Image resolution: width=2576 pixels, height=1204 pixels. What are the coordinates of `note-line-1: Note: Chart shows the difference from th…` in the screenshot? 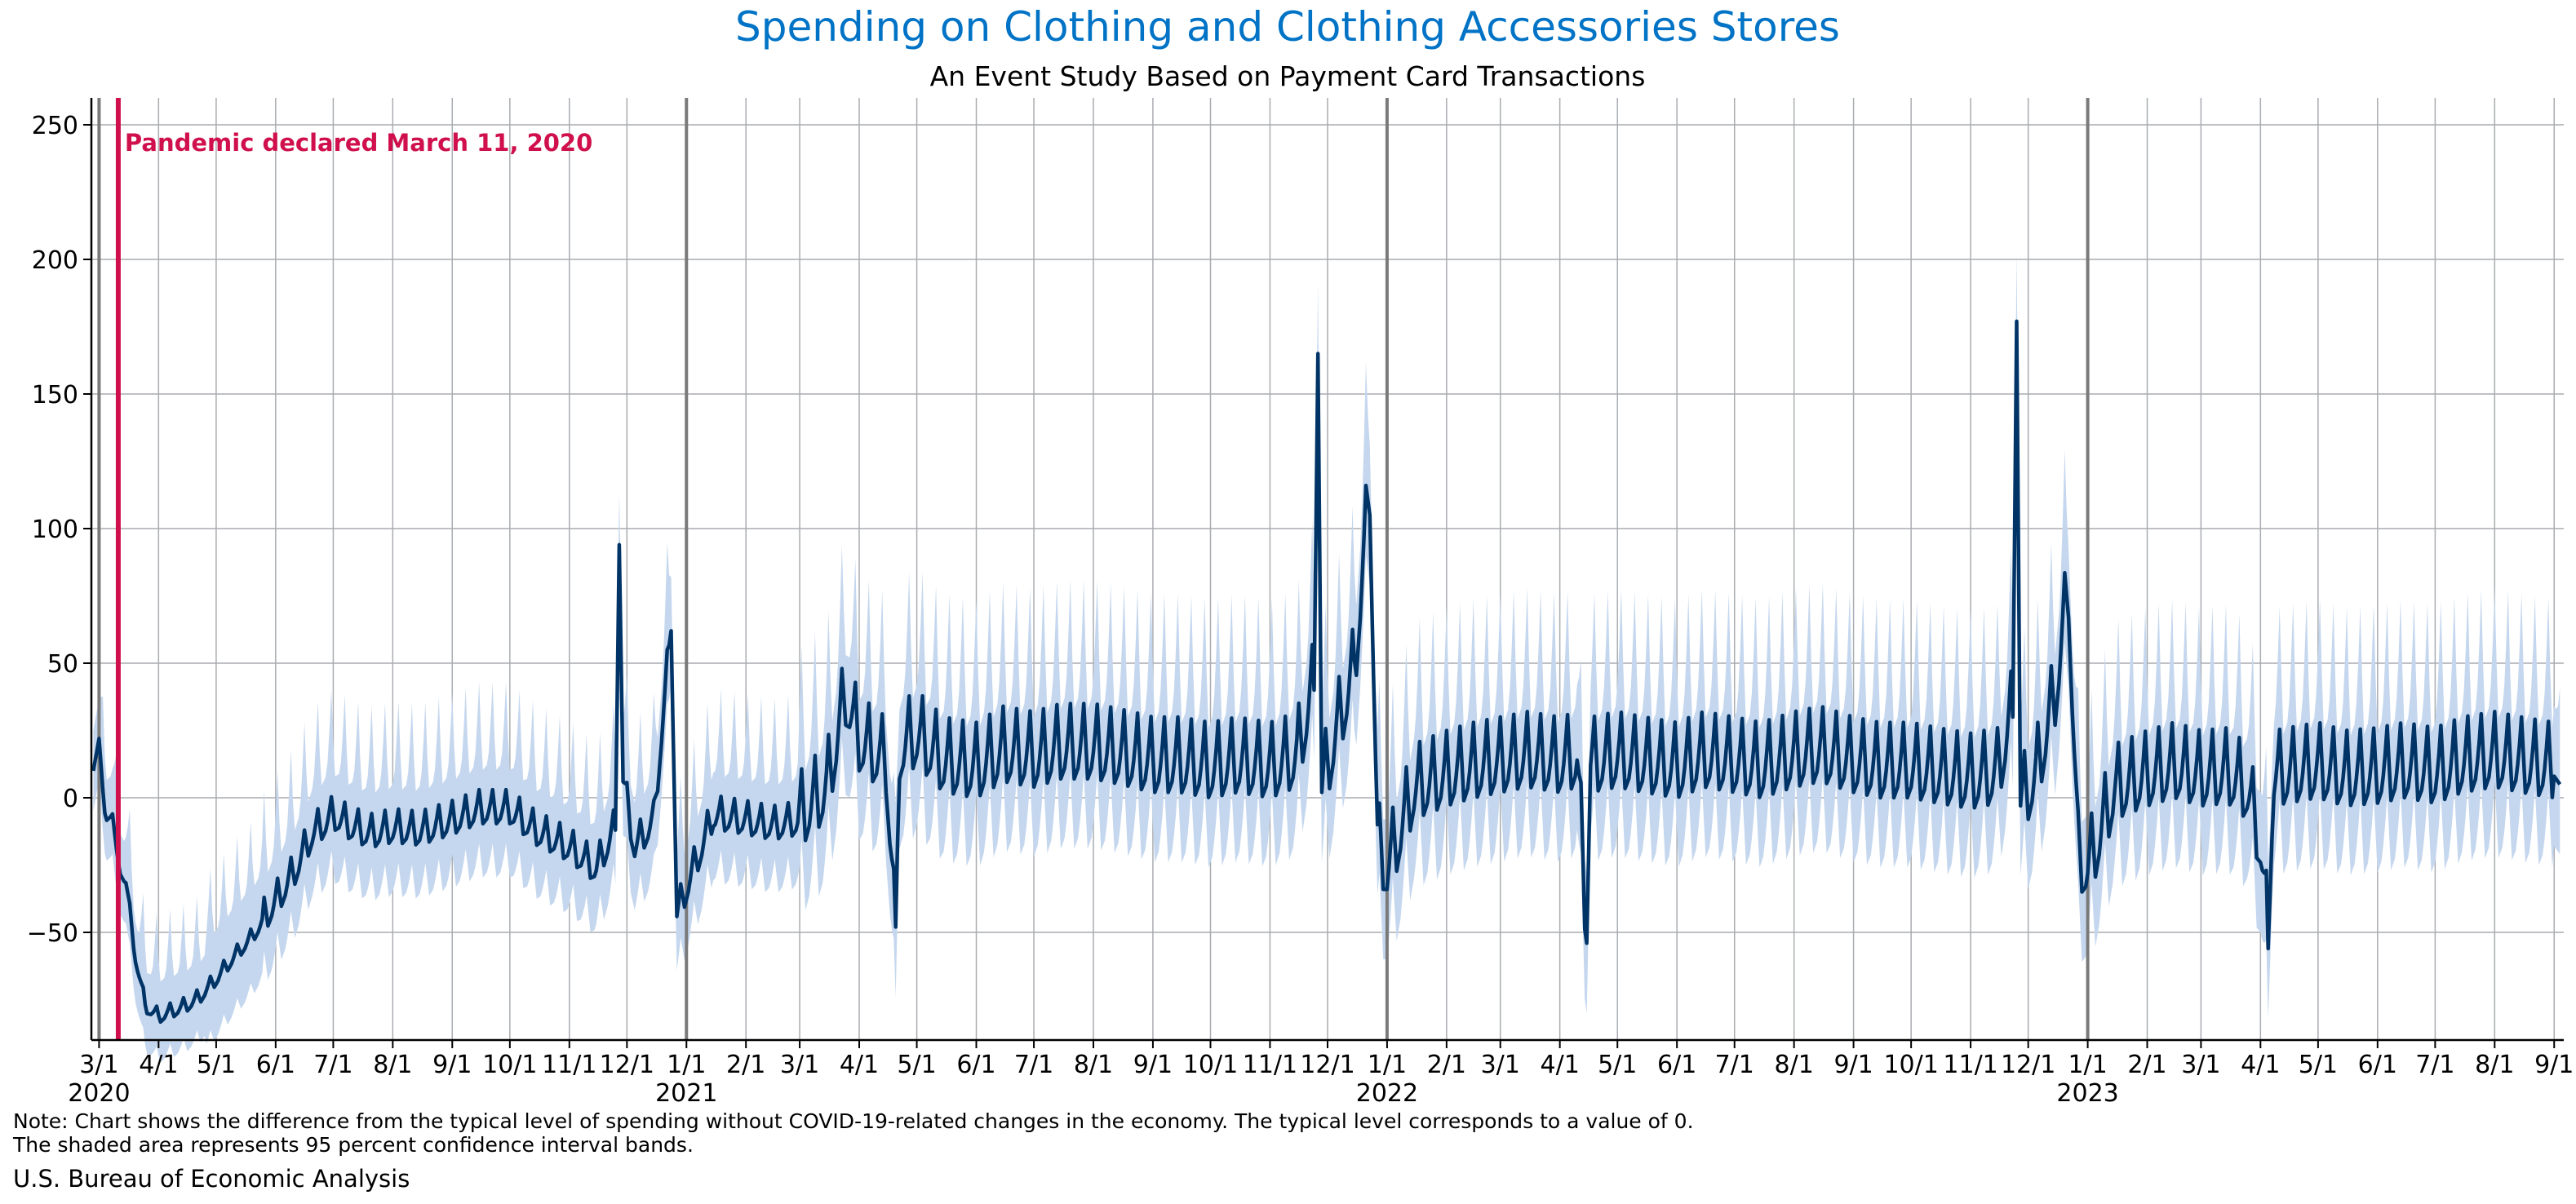 It's located at (853, 1121).